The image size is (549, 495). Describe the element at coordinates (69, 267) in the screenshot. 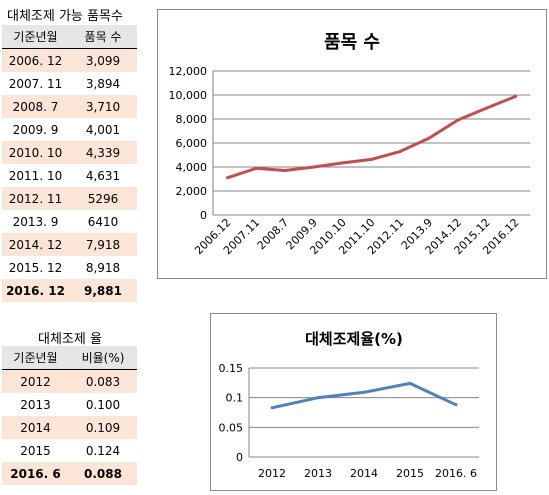

I see `items-table-row: 2015. 12 8,918` at that location.